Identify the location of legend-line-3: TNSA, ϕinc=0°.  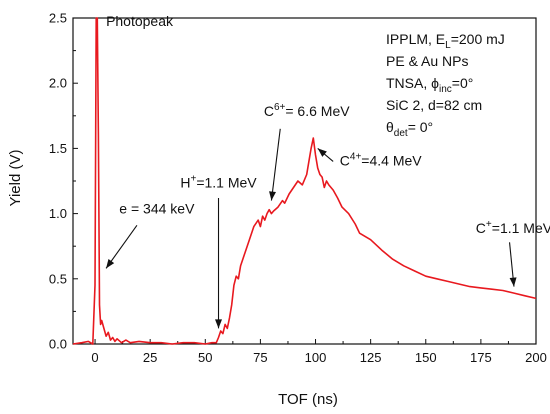
(429, 85).